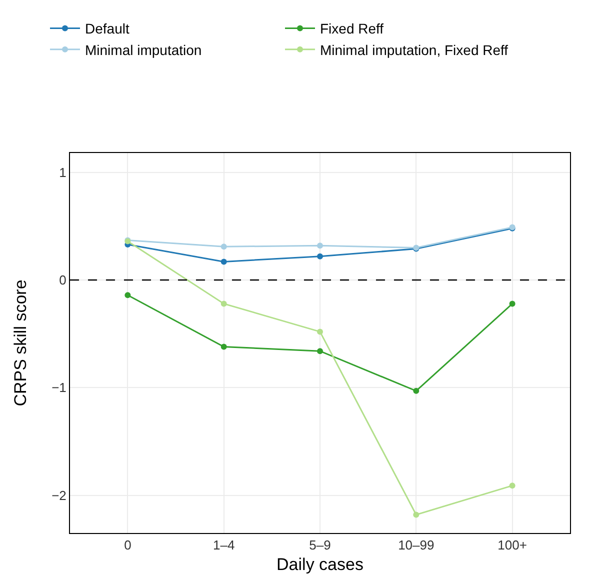  What do you see at coordinates (143, 50) in the screenshot?
I see `legend-label: Minimal imputation` at bounding box center [143, 50].